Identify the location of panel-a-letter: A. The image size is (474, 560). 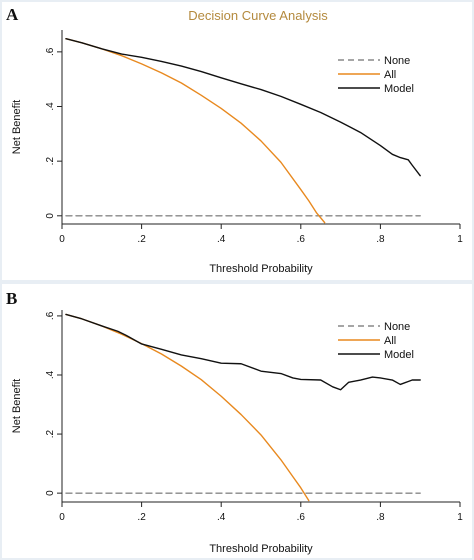
(12, 14).